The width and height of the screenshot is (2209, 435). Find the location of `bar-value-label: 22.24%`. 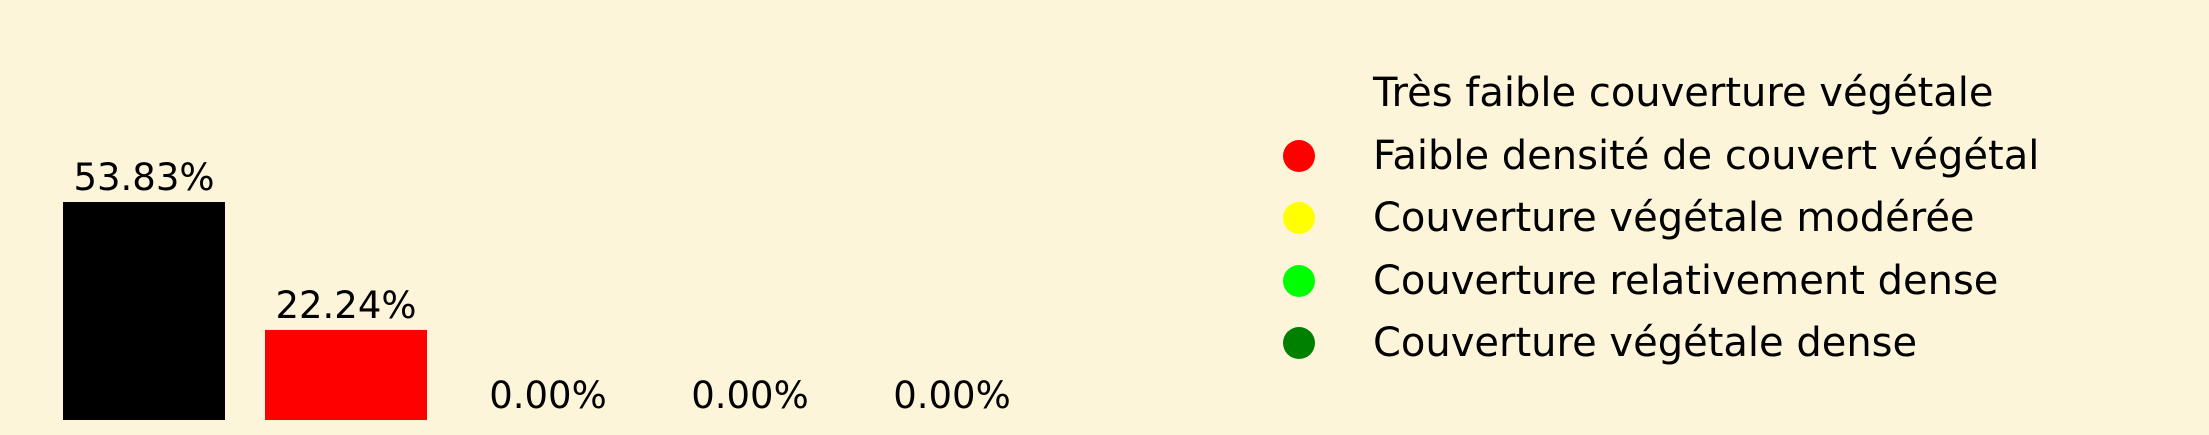

bar-value-label: 22.24% is located at coordinates (345, 305).